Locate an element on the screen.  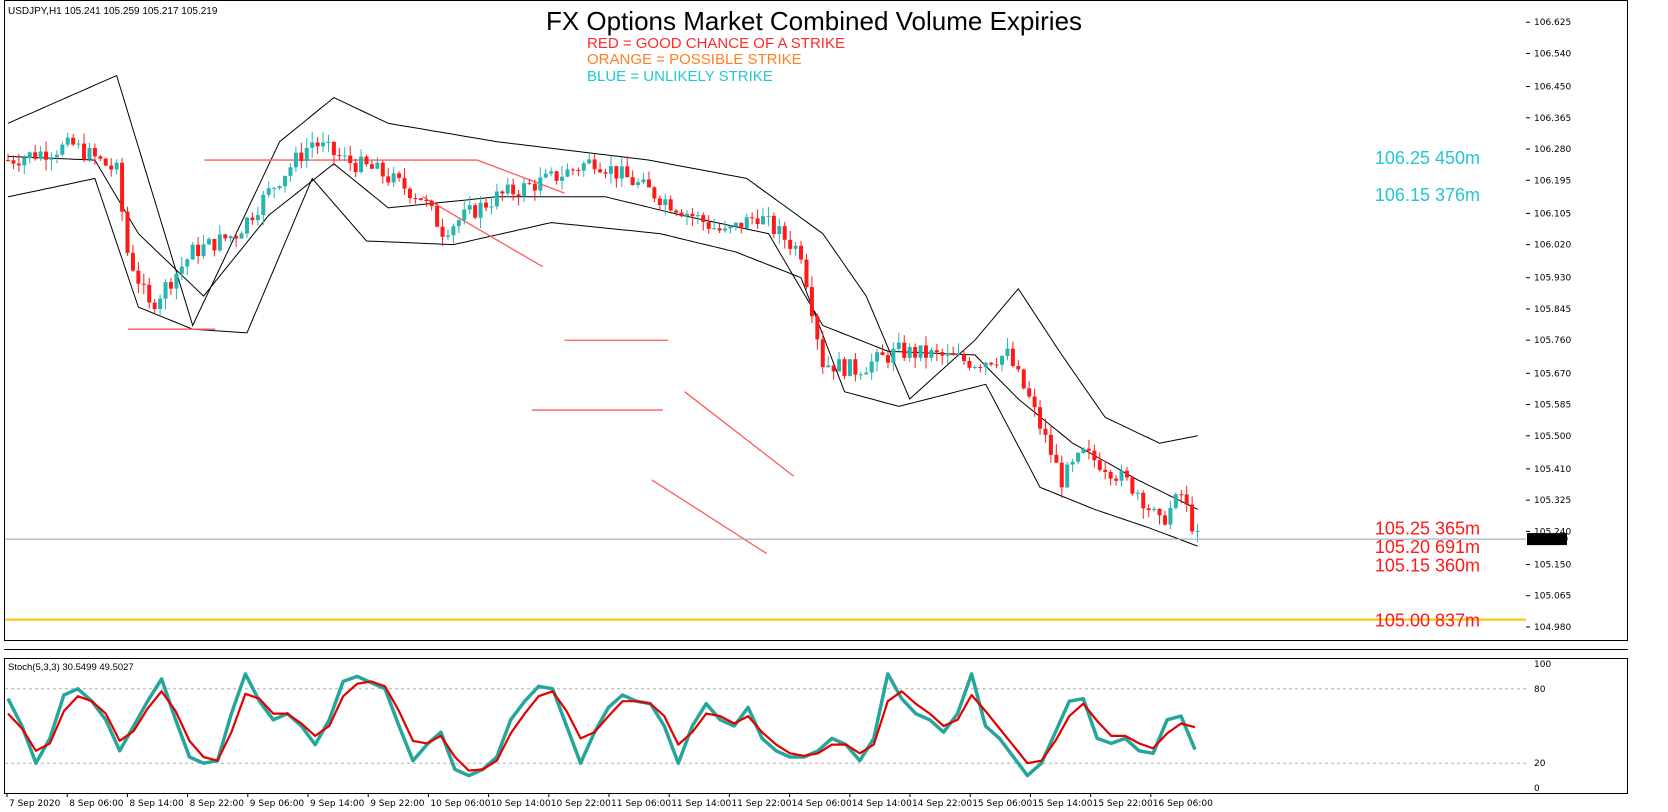
time-tick-label: 9 Sep 22:00 is located at coordinates (397, 804).